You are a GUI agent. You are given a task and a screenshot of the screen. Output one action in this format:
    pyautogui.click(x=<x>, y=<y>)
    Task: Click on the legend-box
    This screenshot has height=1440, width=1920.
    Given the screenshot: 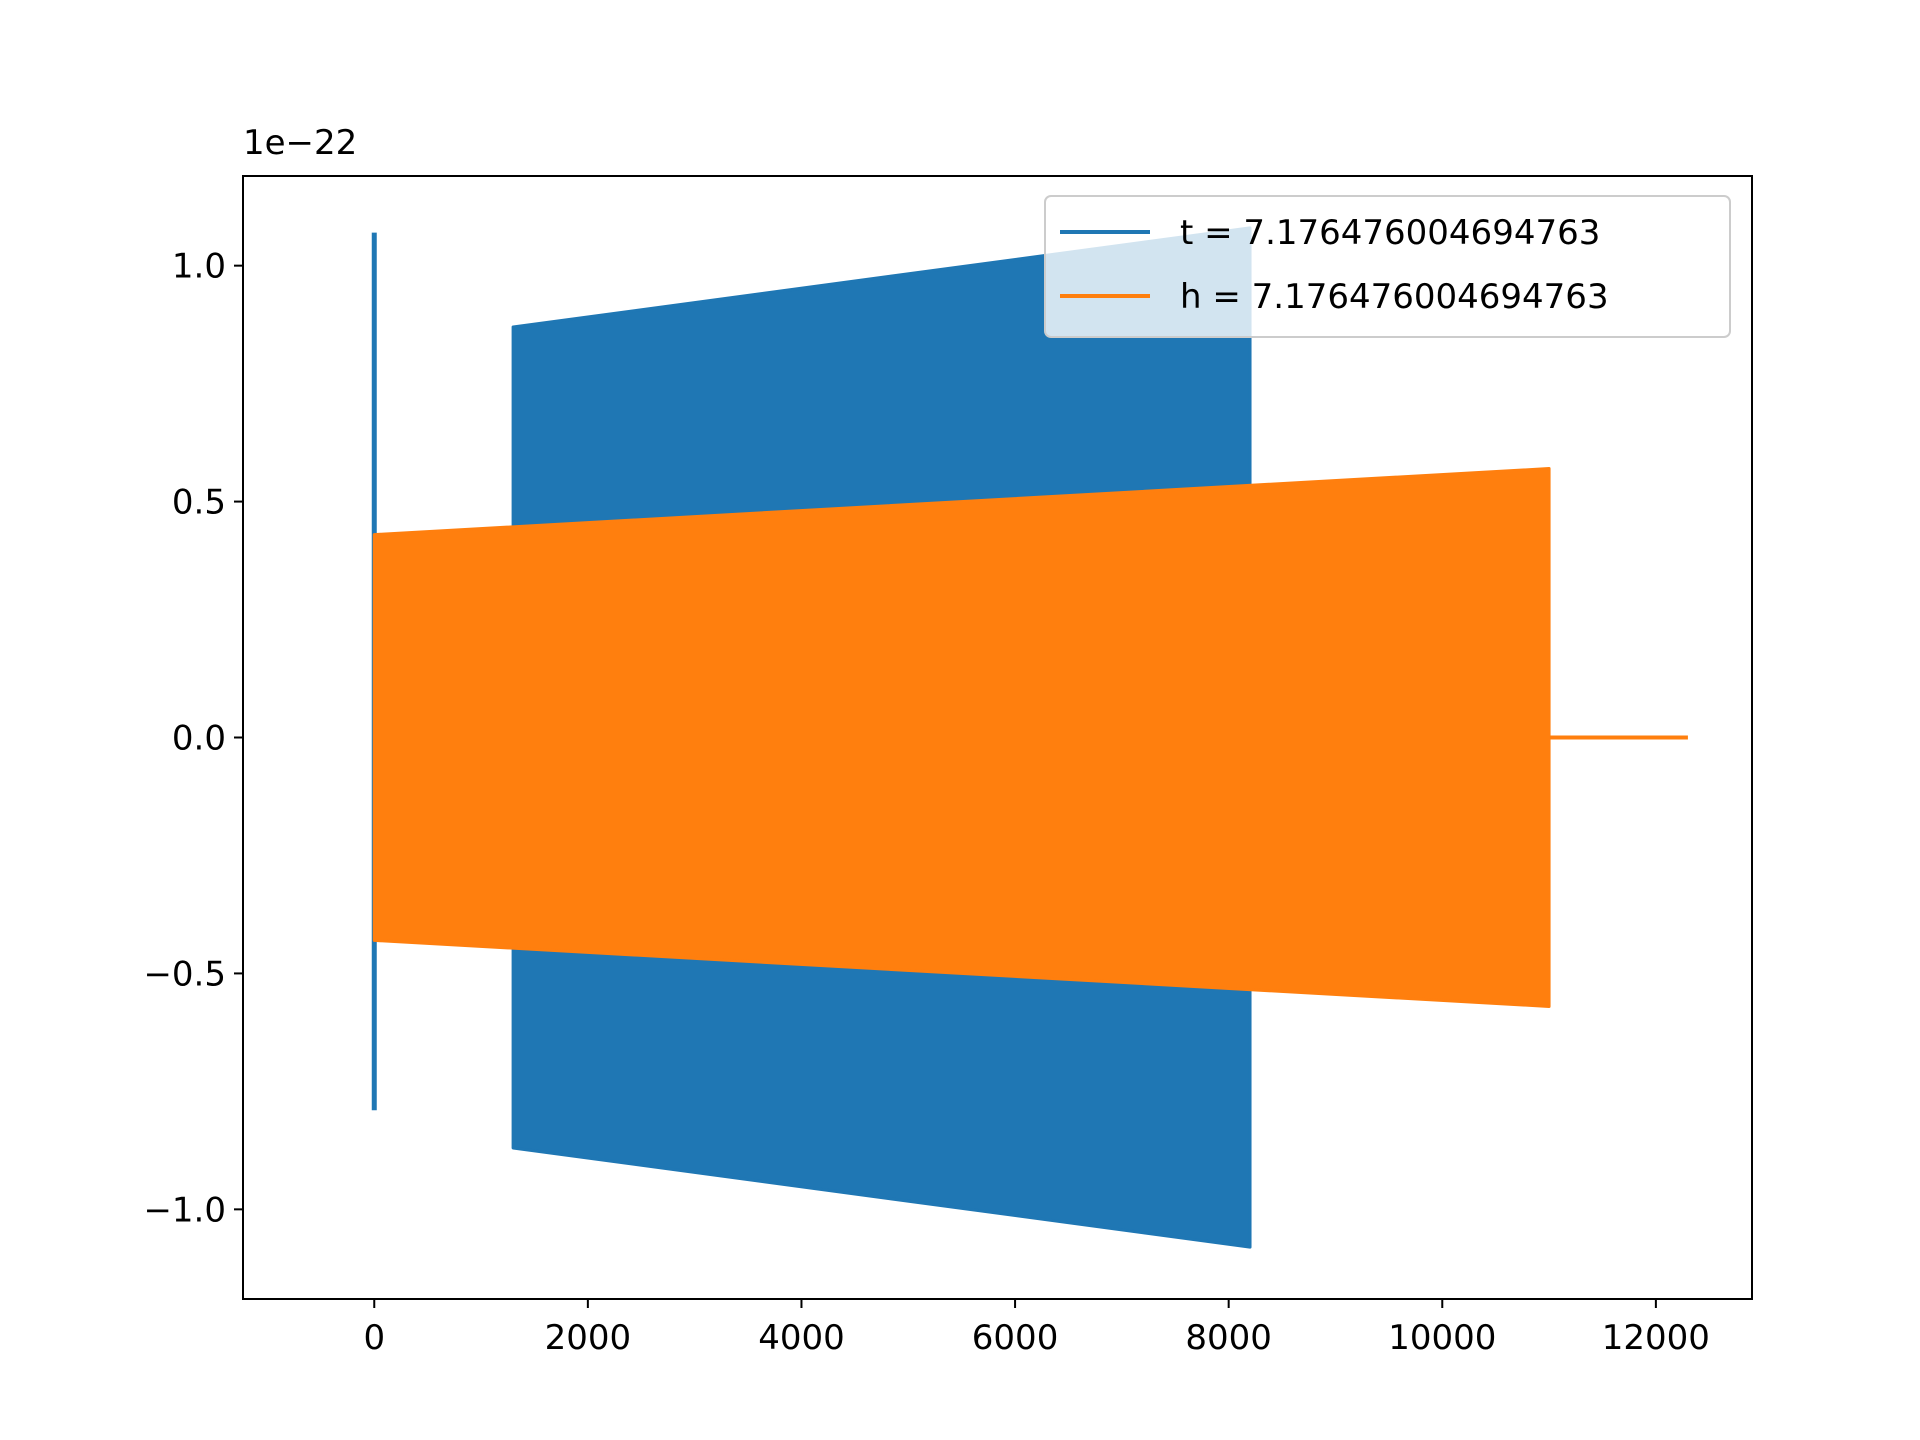 What is the action you would take?
    pyautogui.click(x=1387, y=266)
    